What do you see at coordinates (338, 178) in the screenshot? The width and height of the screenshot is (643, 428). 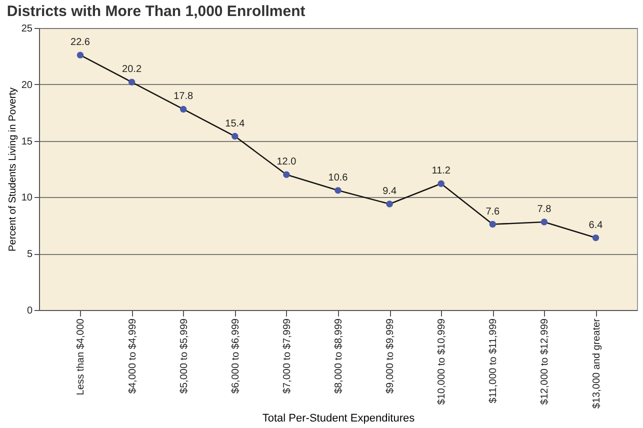 I see `data-label: 10.6` at bounding box center [338, 178].